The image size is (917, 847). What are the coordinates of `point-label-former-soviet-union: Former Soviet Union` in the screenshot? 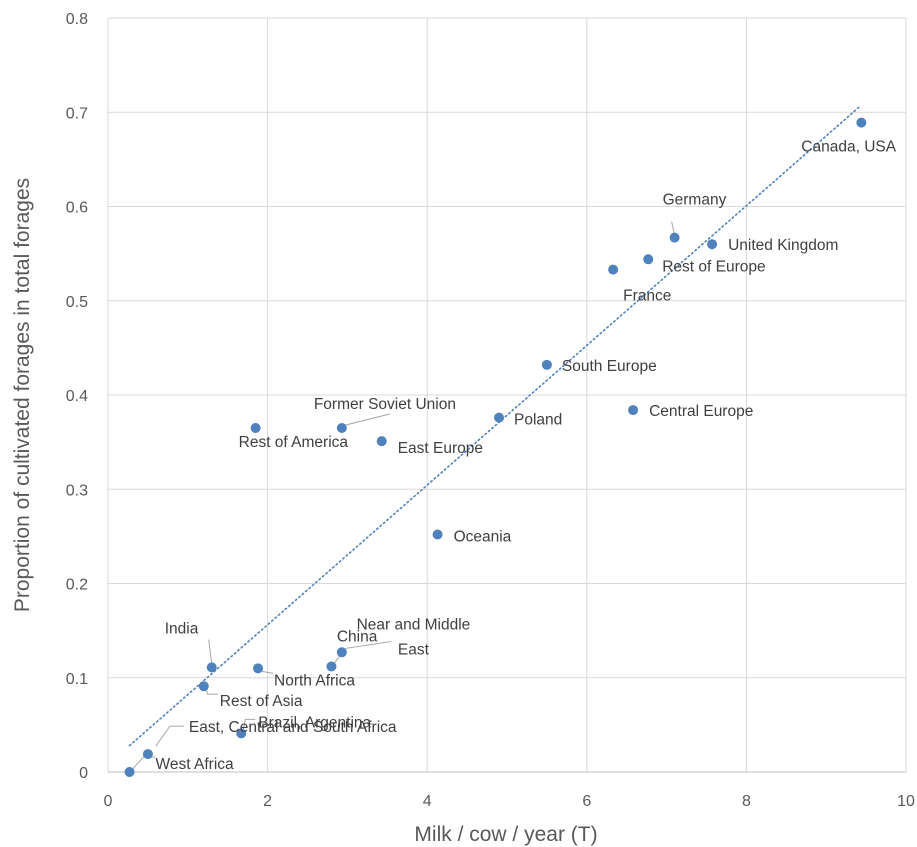 It's located at (385, 404).